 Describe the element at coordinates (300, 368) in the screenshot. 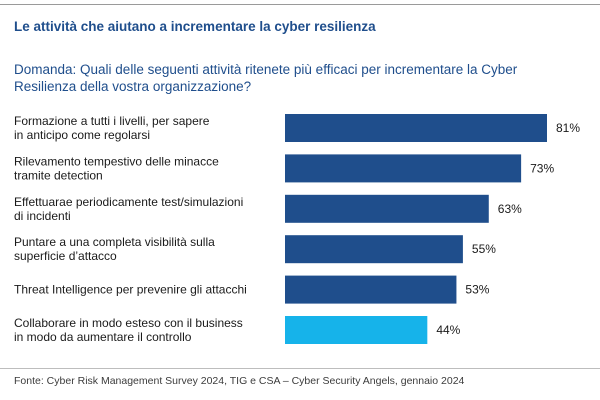

I see `bottom-rule` at that location.